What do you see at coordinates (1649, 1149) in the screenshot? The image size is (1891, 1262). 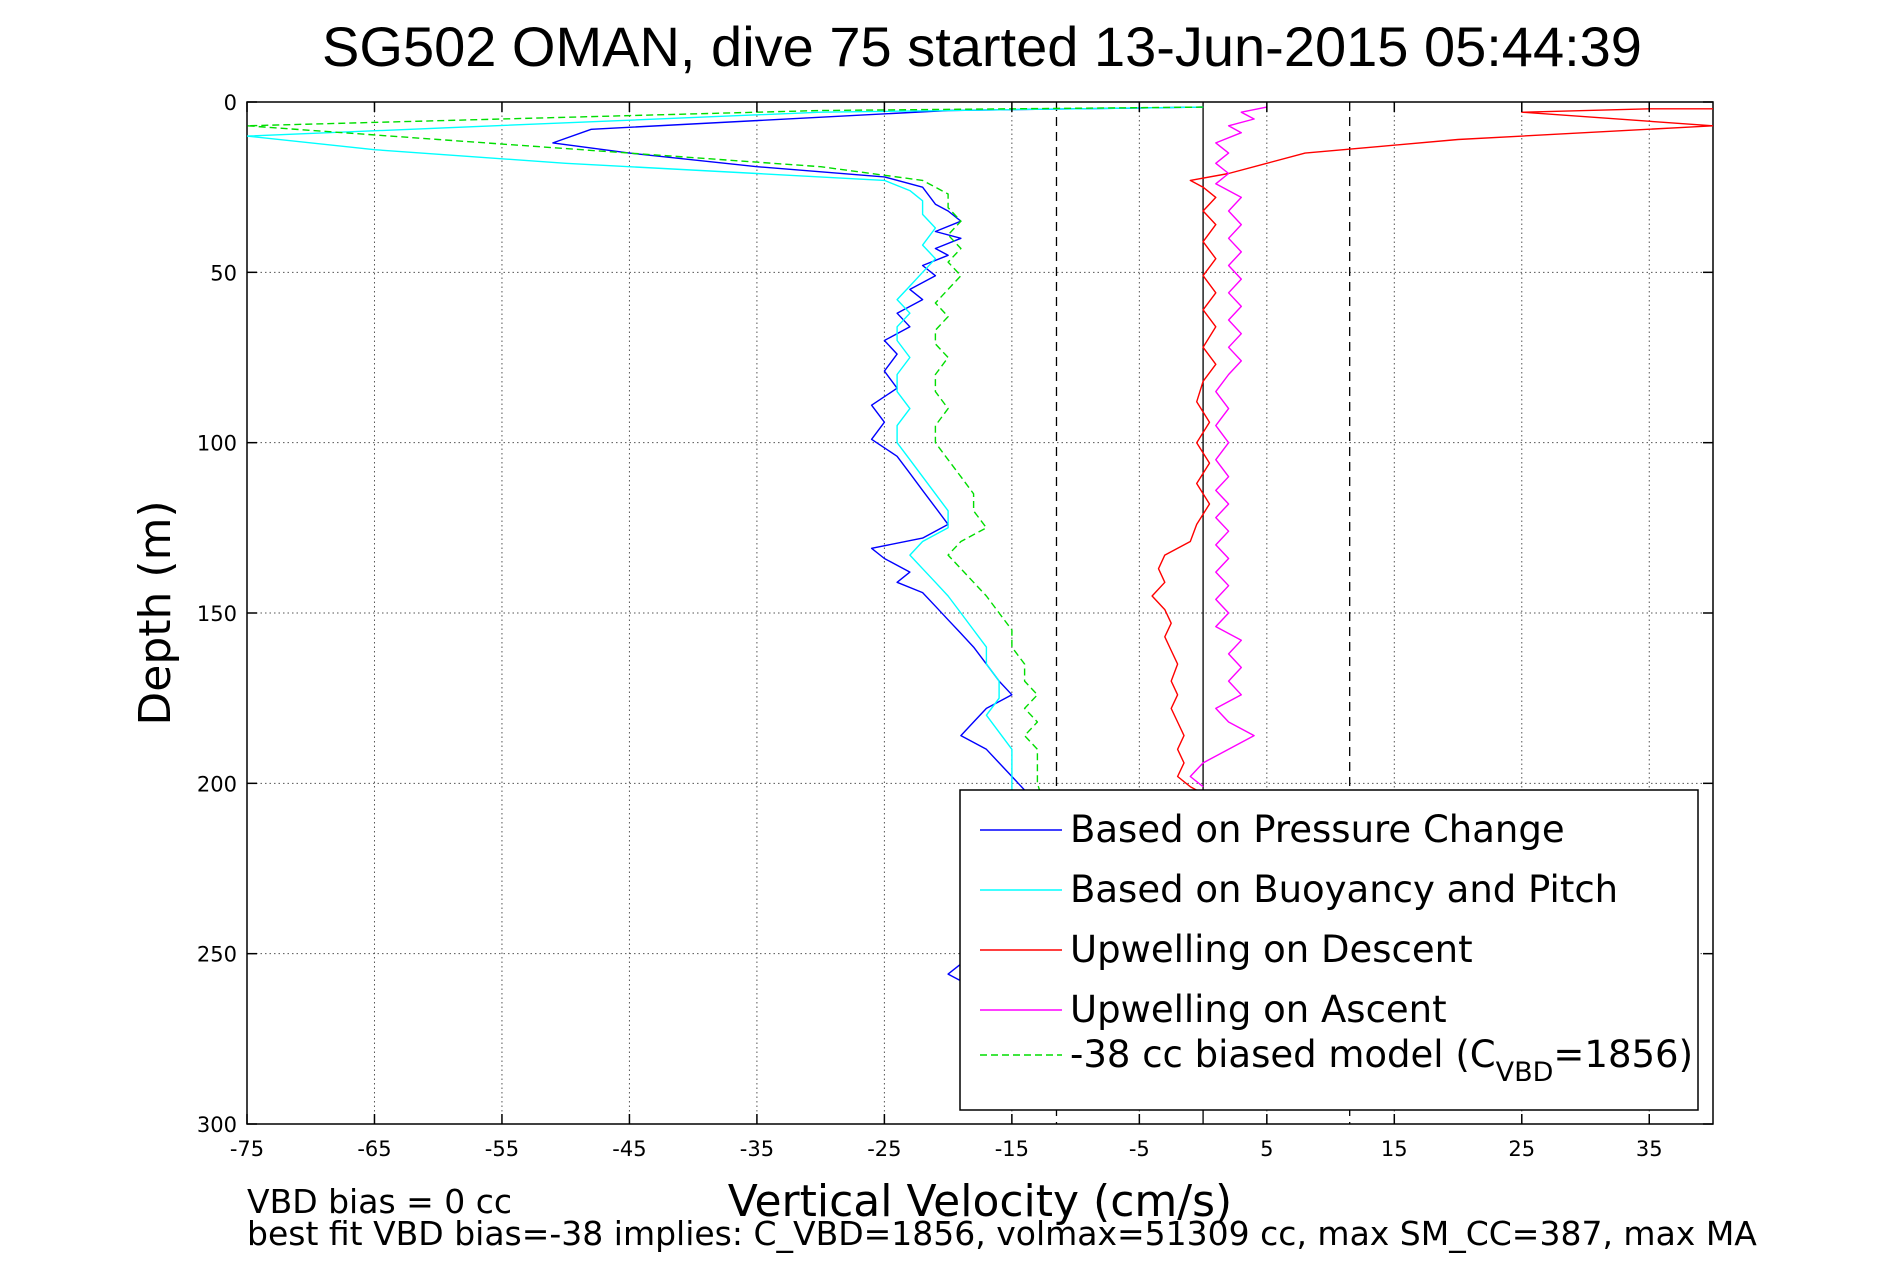 I see `x-tick-label: 35` at bounding box center [1649, 1149].